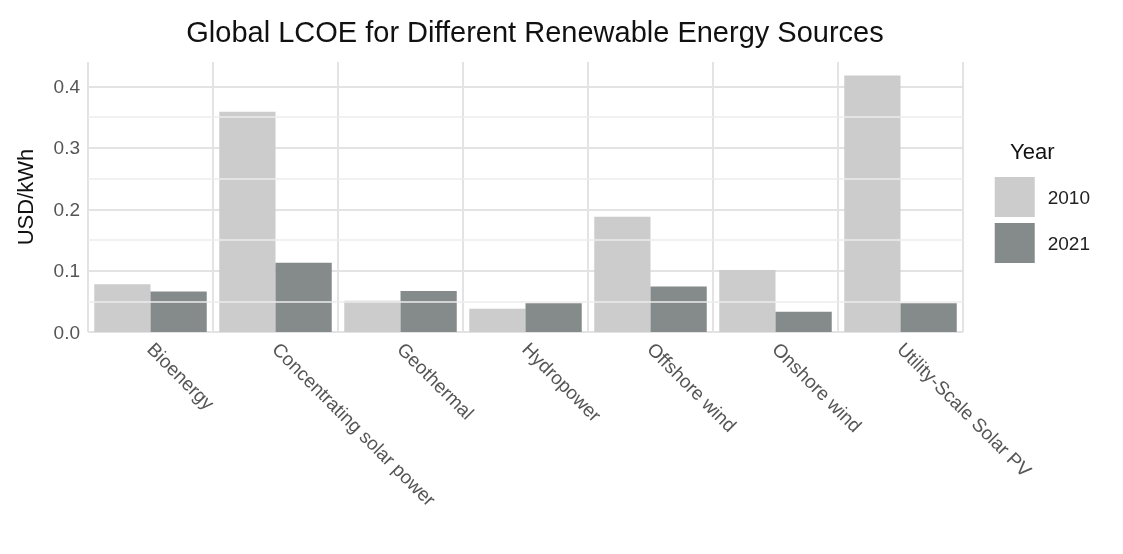  Describe the element at coordinates (66, 271) in the screenshot. I see `y-tick-label: 0.1` at that location.